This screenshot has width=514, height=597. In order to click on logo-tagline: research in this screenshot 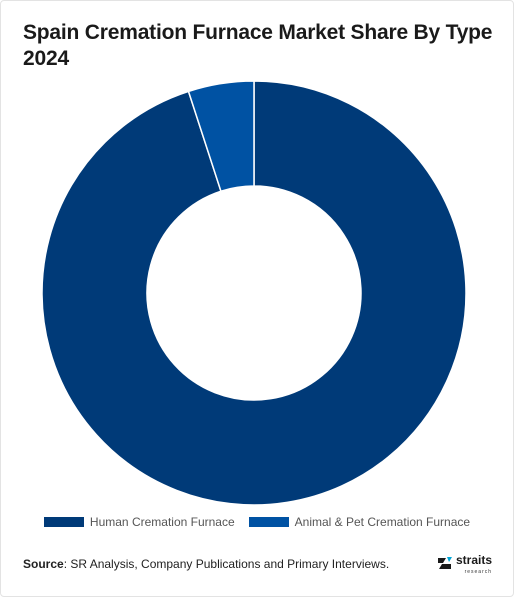, I will do `click(478, 572)`.